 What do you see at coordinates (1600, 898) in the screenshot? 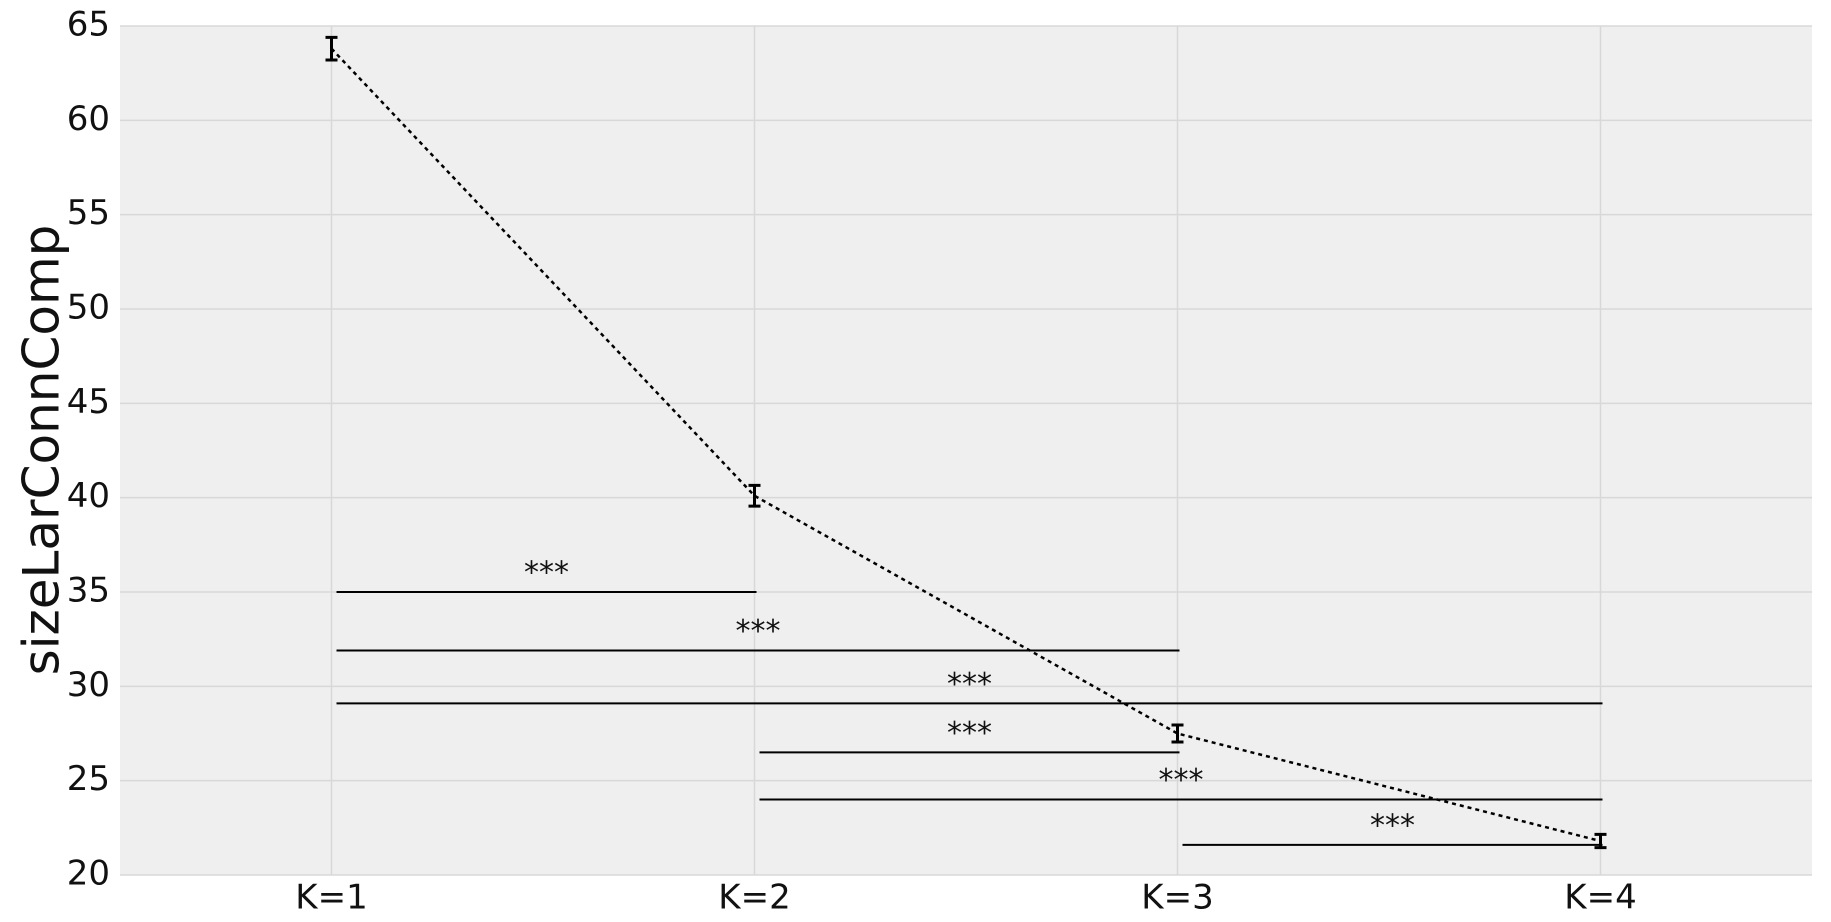
I see `x-tick-label: K=4` at bounding box center [1600, 898].